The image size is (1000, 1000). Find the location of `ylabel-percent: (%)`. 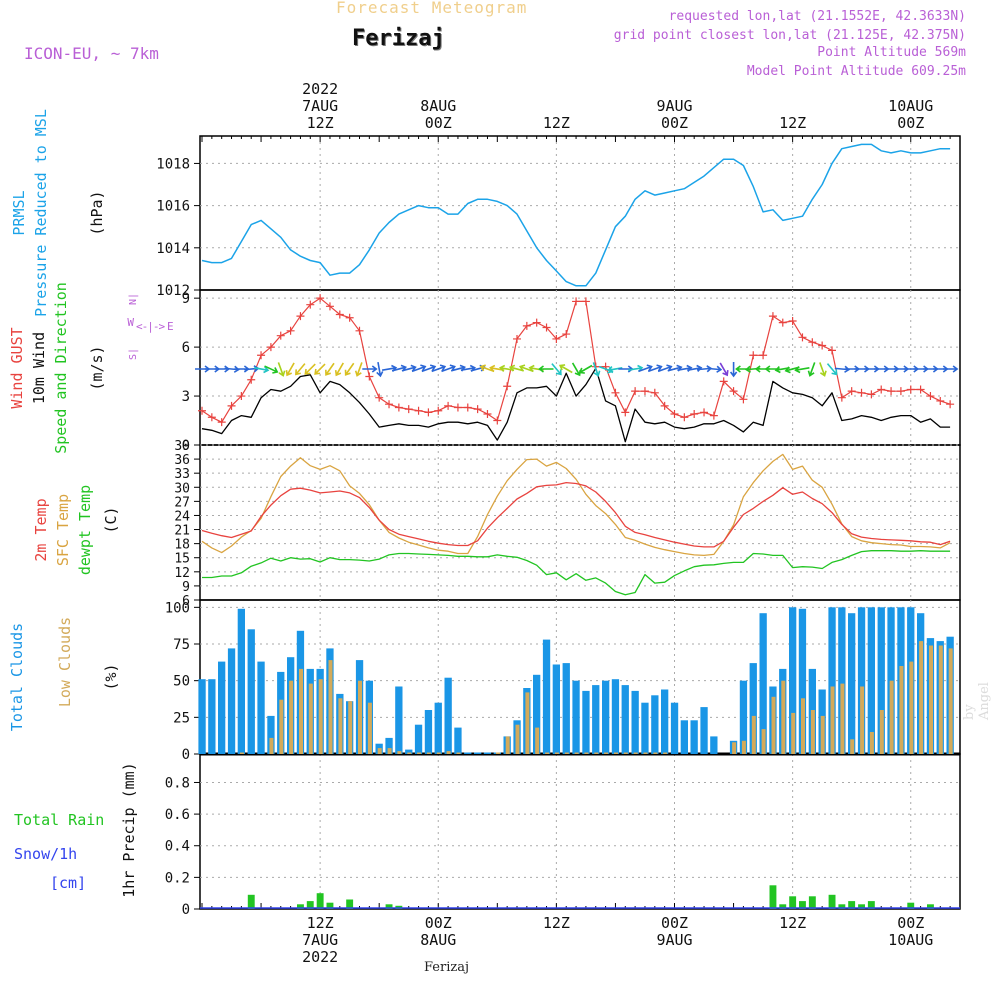

ylabel-percent: (%) is located at coordinates (111, 676).